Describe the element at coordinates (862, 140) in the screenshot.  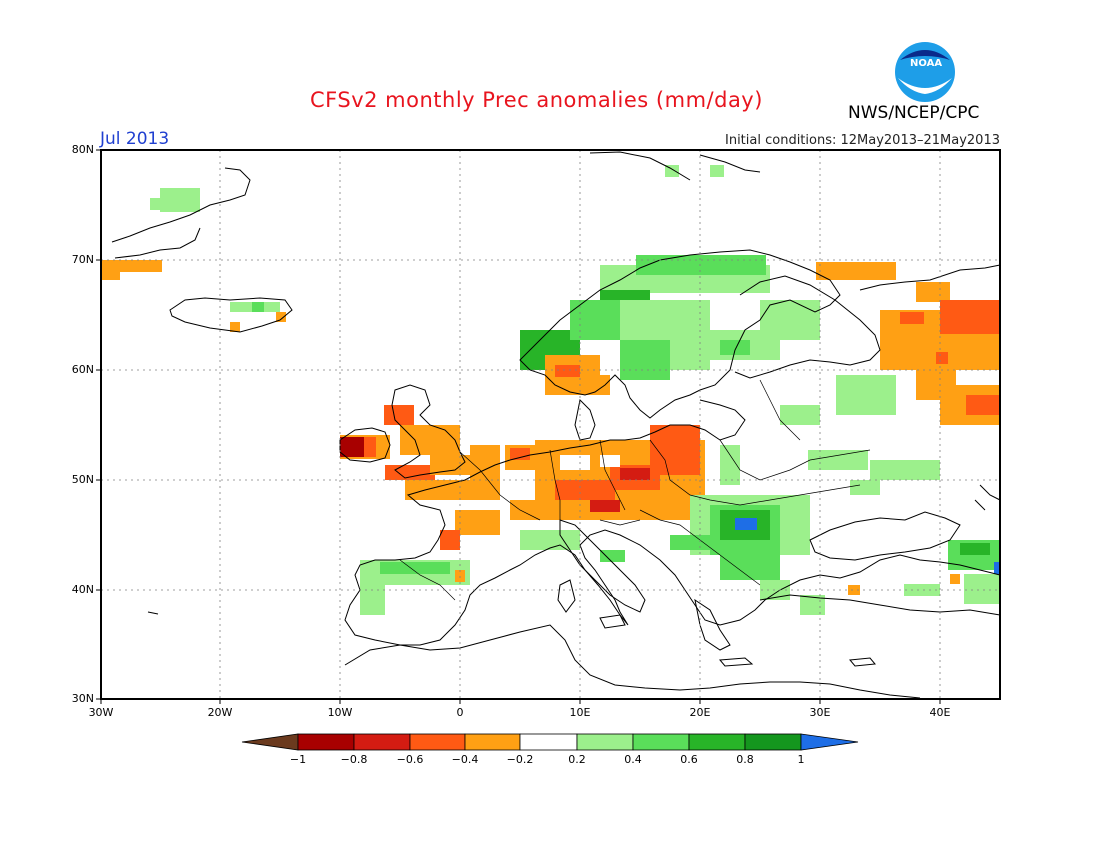
I see `initial-conditions: Initial conditions: 12May2013–21May2013` at that location.